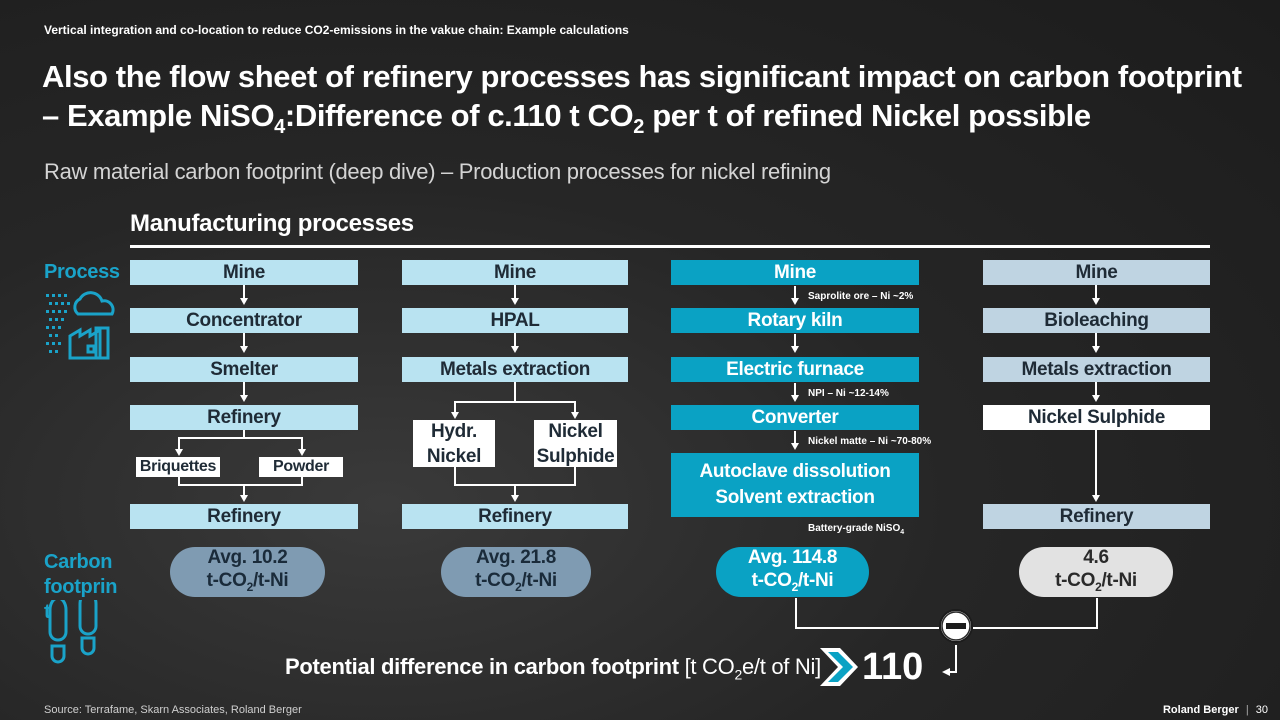 Image resolution: width=1280 pixels, height=720 pixels. Describe the element at coordinates (272, 223) in the screenshot. I see `section-heading: Manufacturing processes` at that location.